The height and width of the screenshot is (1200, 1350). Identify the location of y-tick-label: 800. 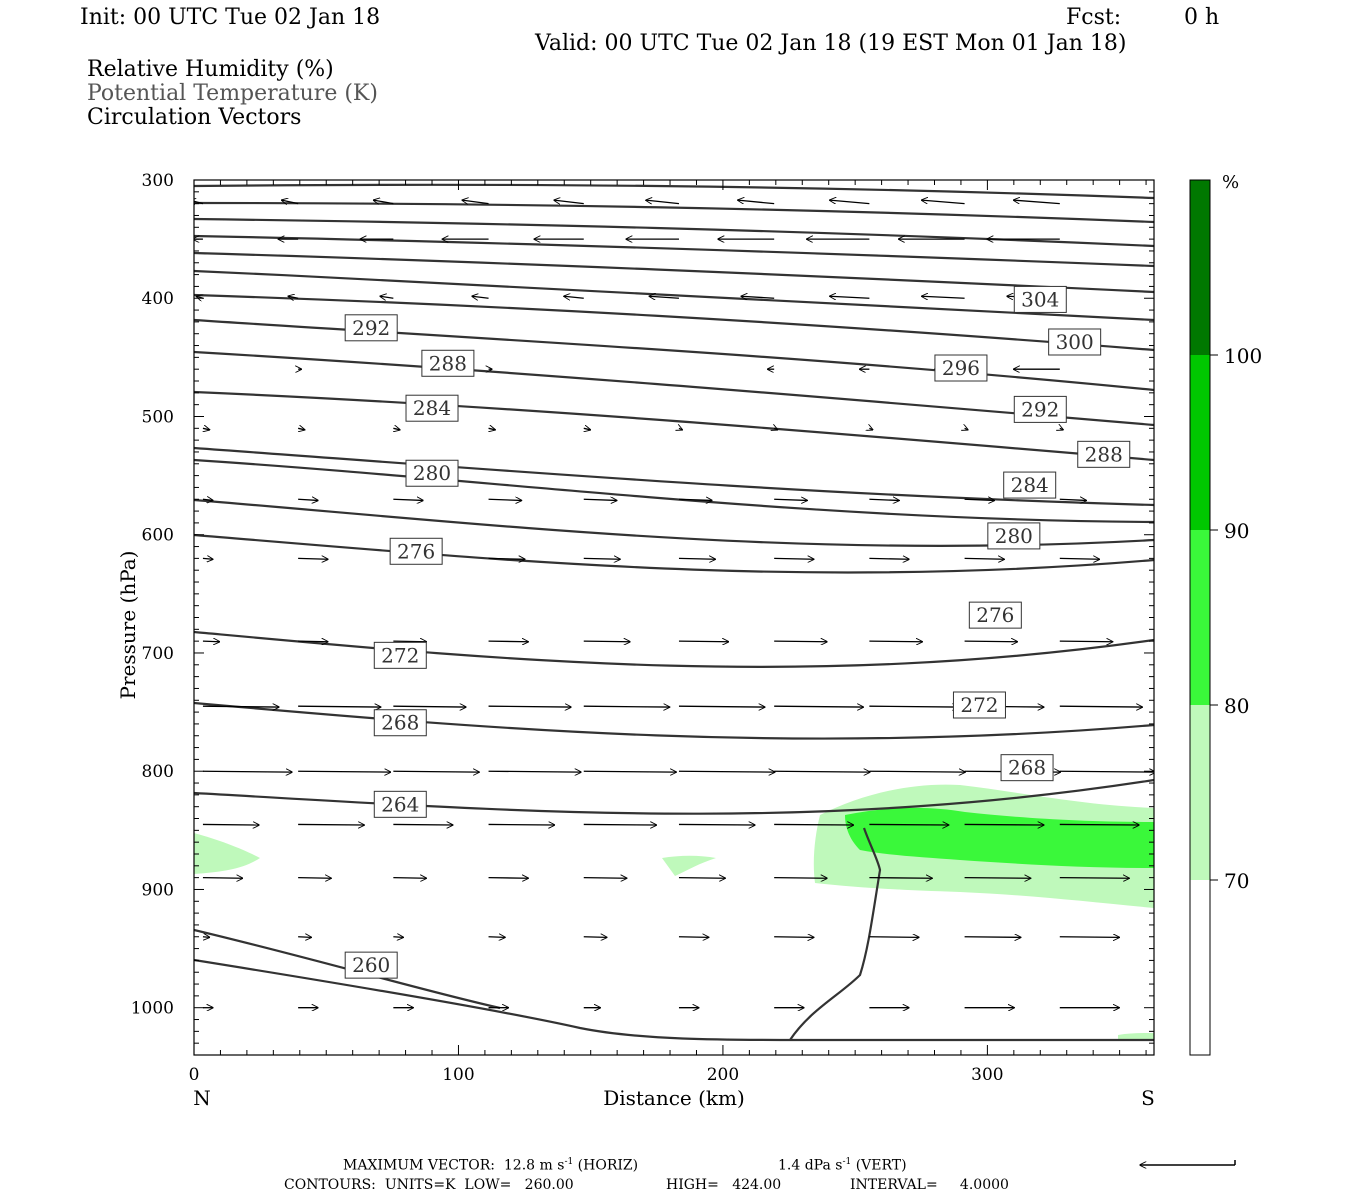
(158, 772).